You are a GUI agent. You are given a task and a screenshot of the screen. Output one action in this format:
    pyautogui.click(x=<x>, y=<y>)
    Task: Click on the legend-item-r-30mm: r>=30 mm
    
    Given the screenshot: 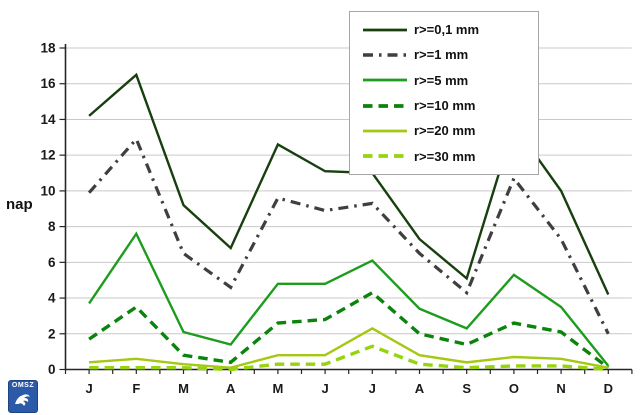 What is the action you would take?
    pyautogui.click(x=444, y=156)
    